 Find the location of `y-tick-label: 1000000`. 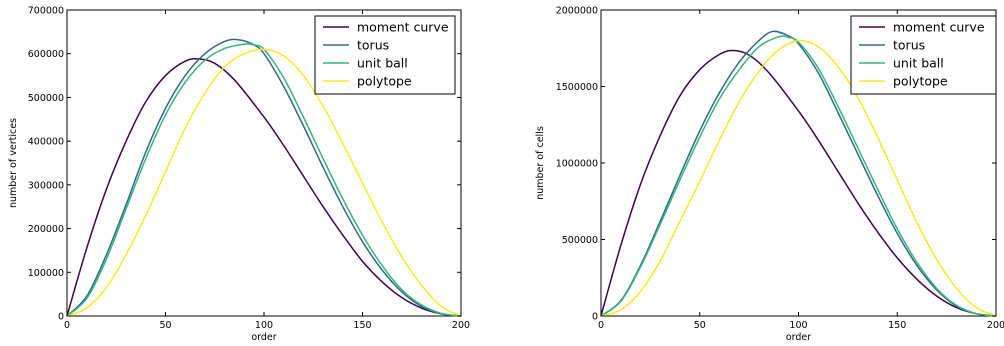

y-tick-label: 1000000 is located at coordinates (577, 164).